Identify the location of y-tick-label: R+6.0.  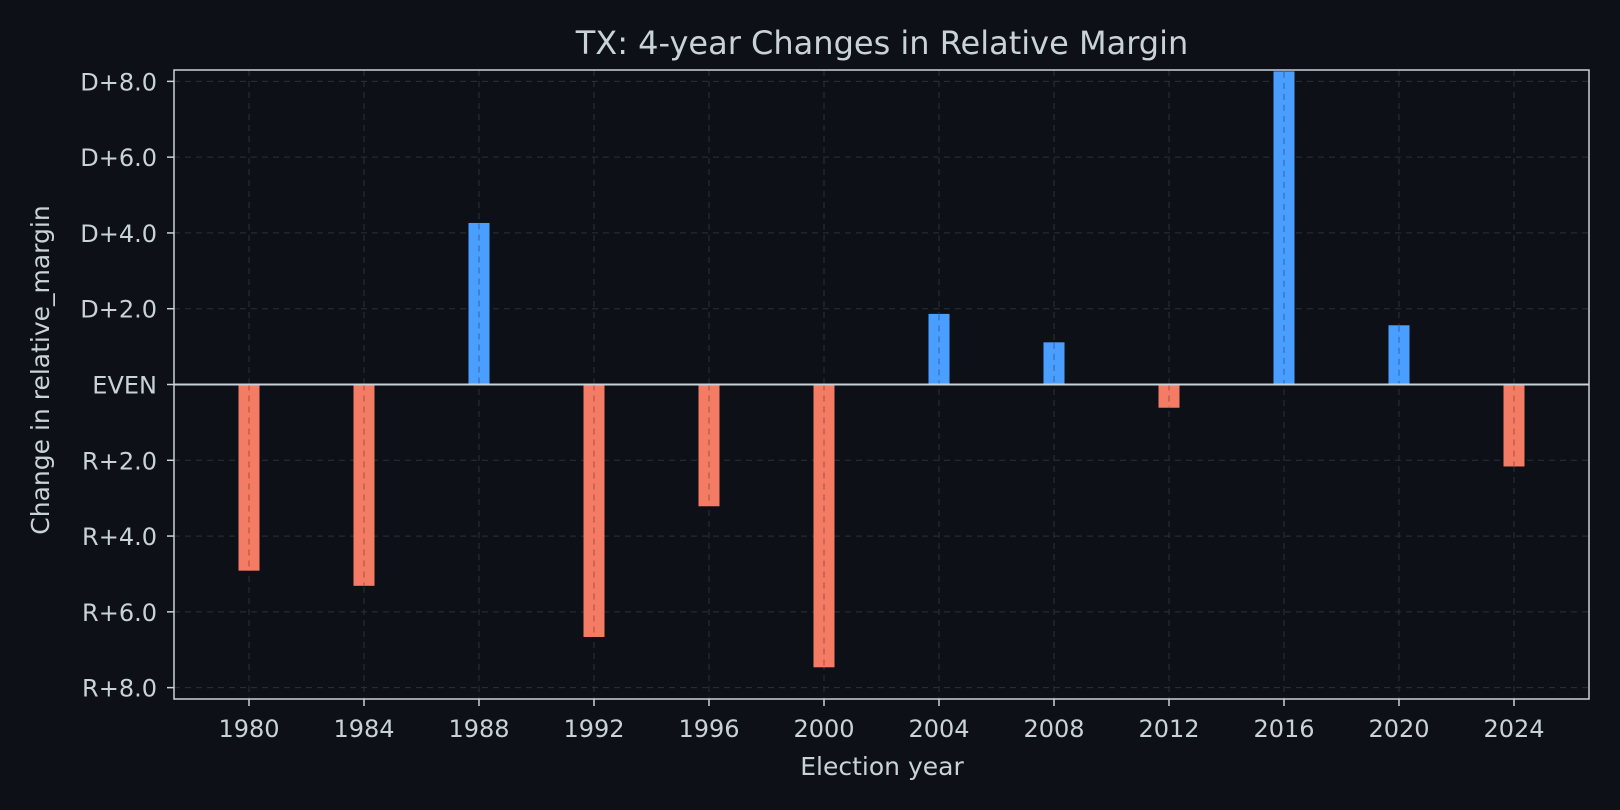
(119, 613).